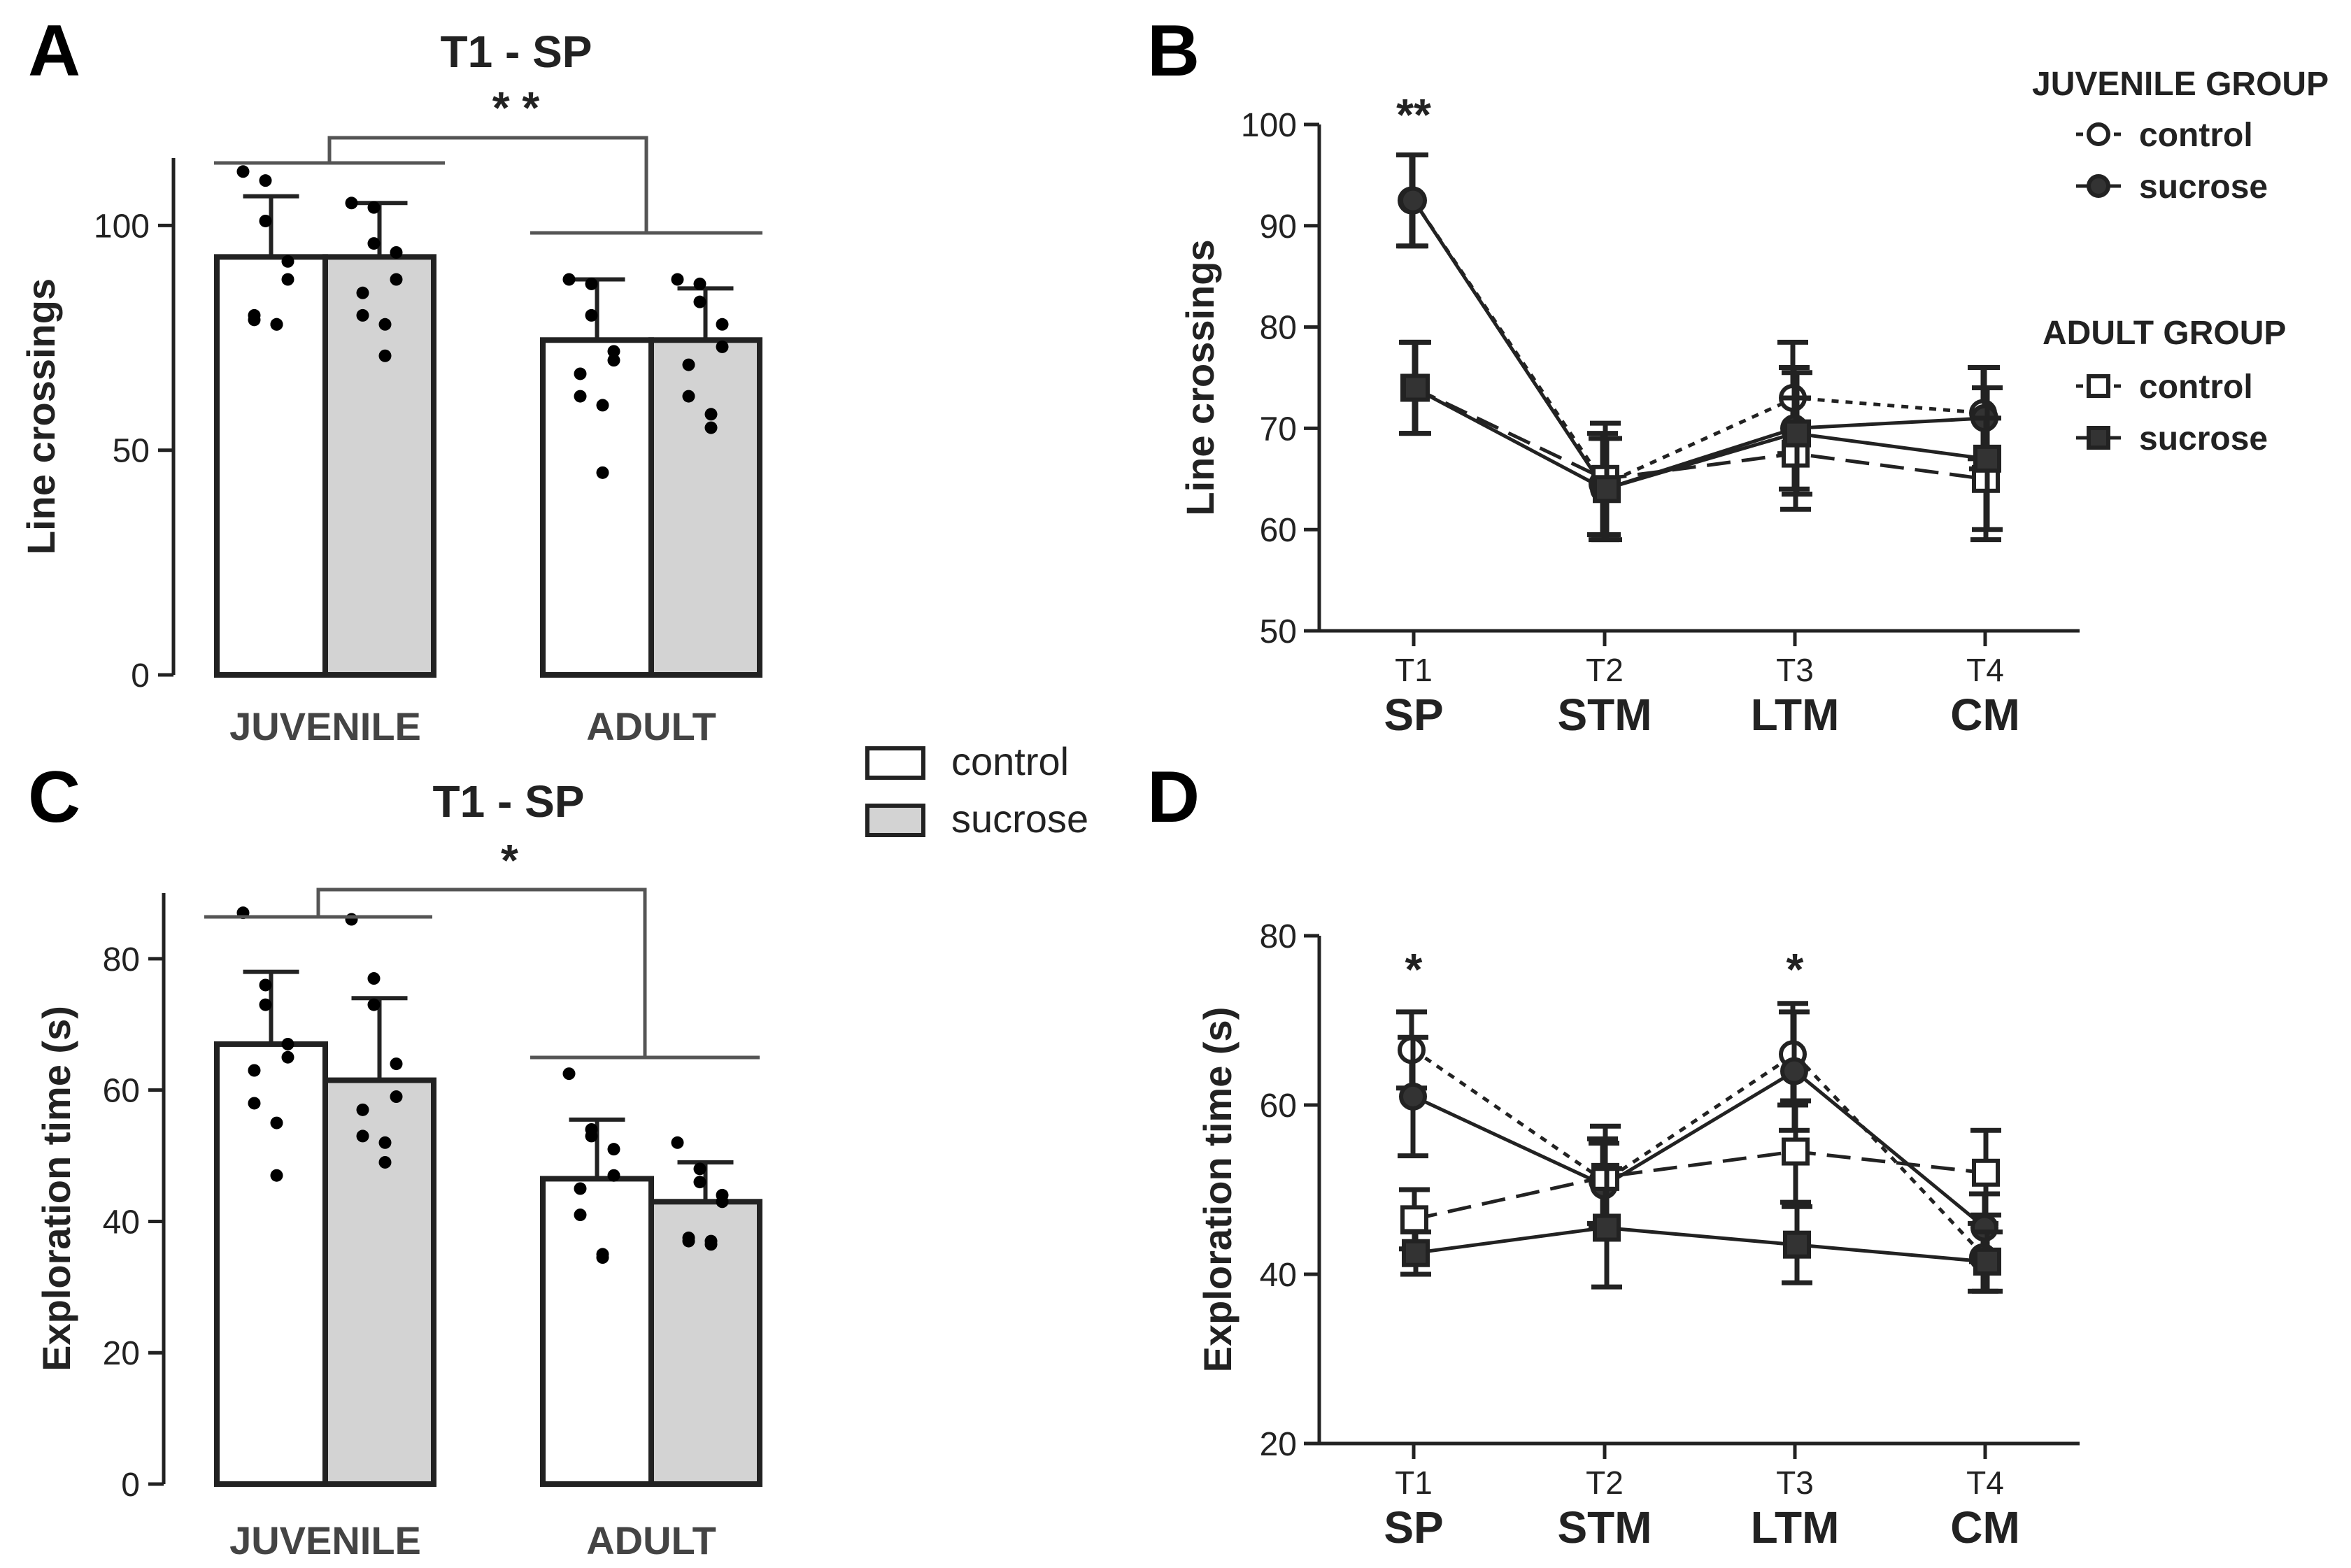 The width and height of the screenshot is (2351, 1568). What do you see at coordinates (1173, 797) in the screenshot?
I see `panel-label-d: D` at bounding box center [1173, 797].